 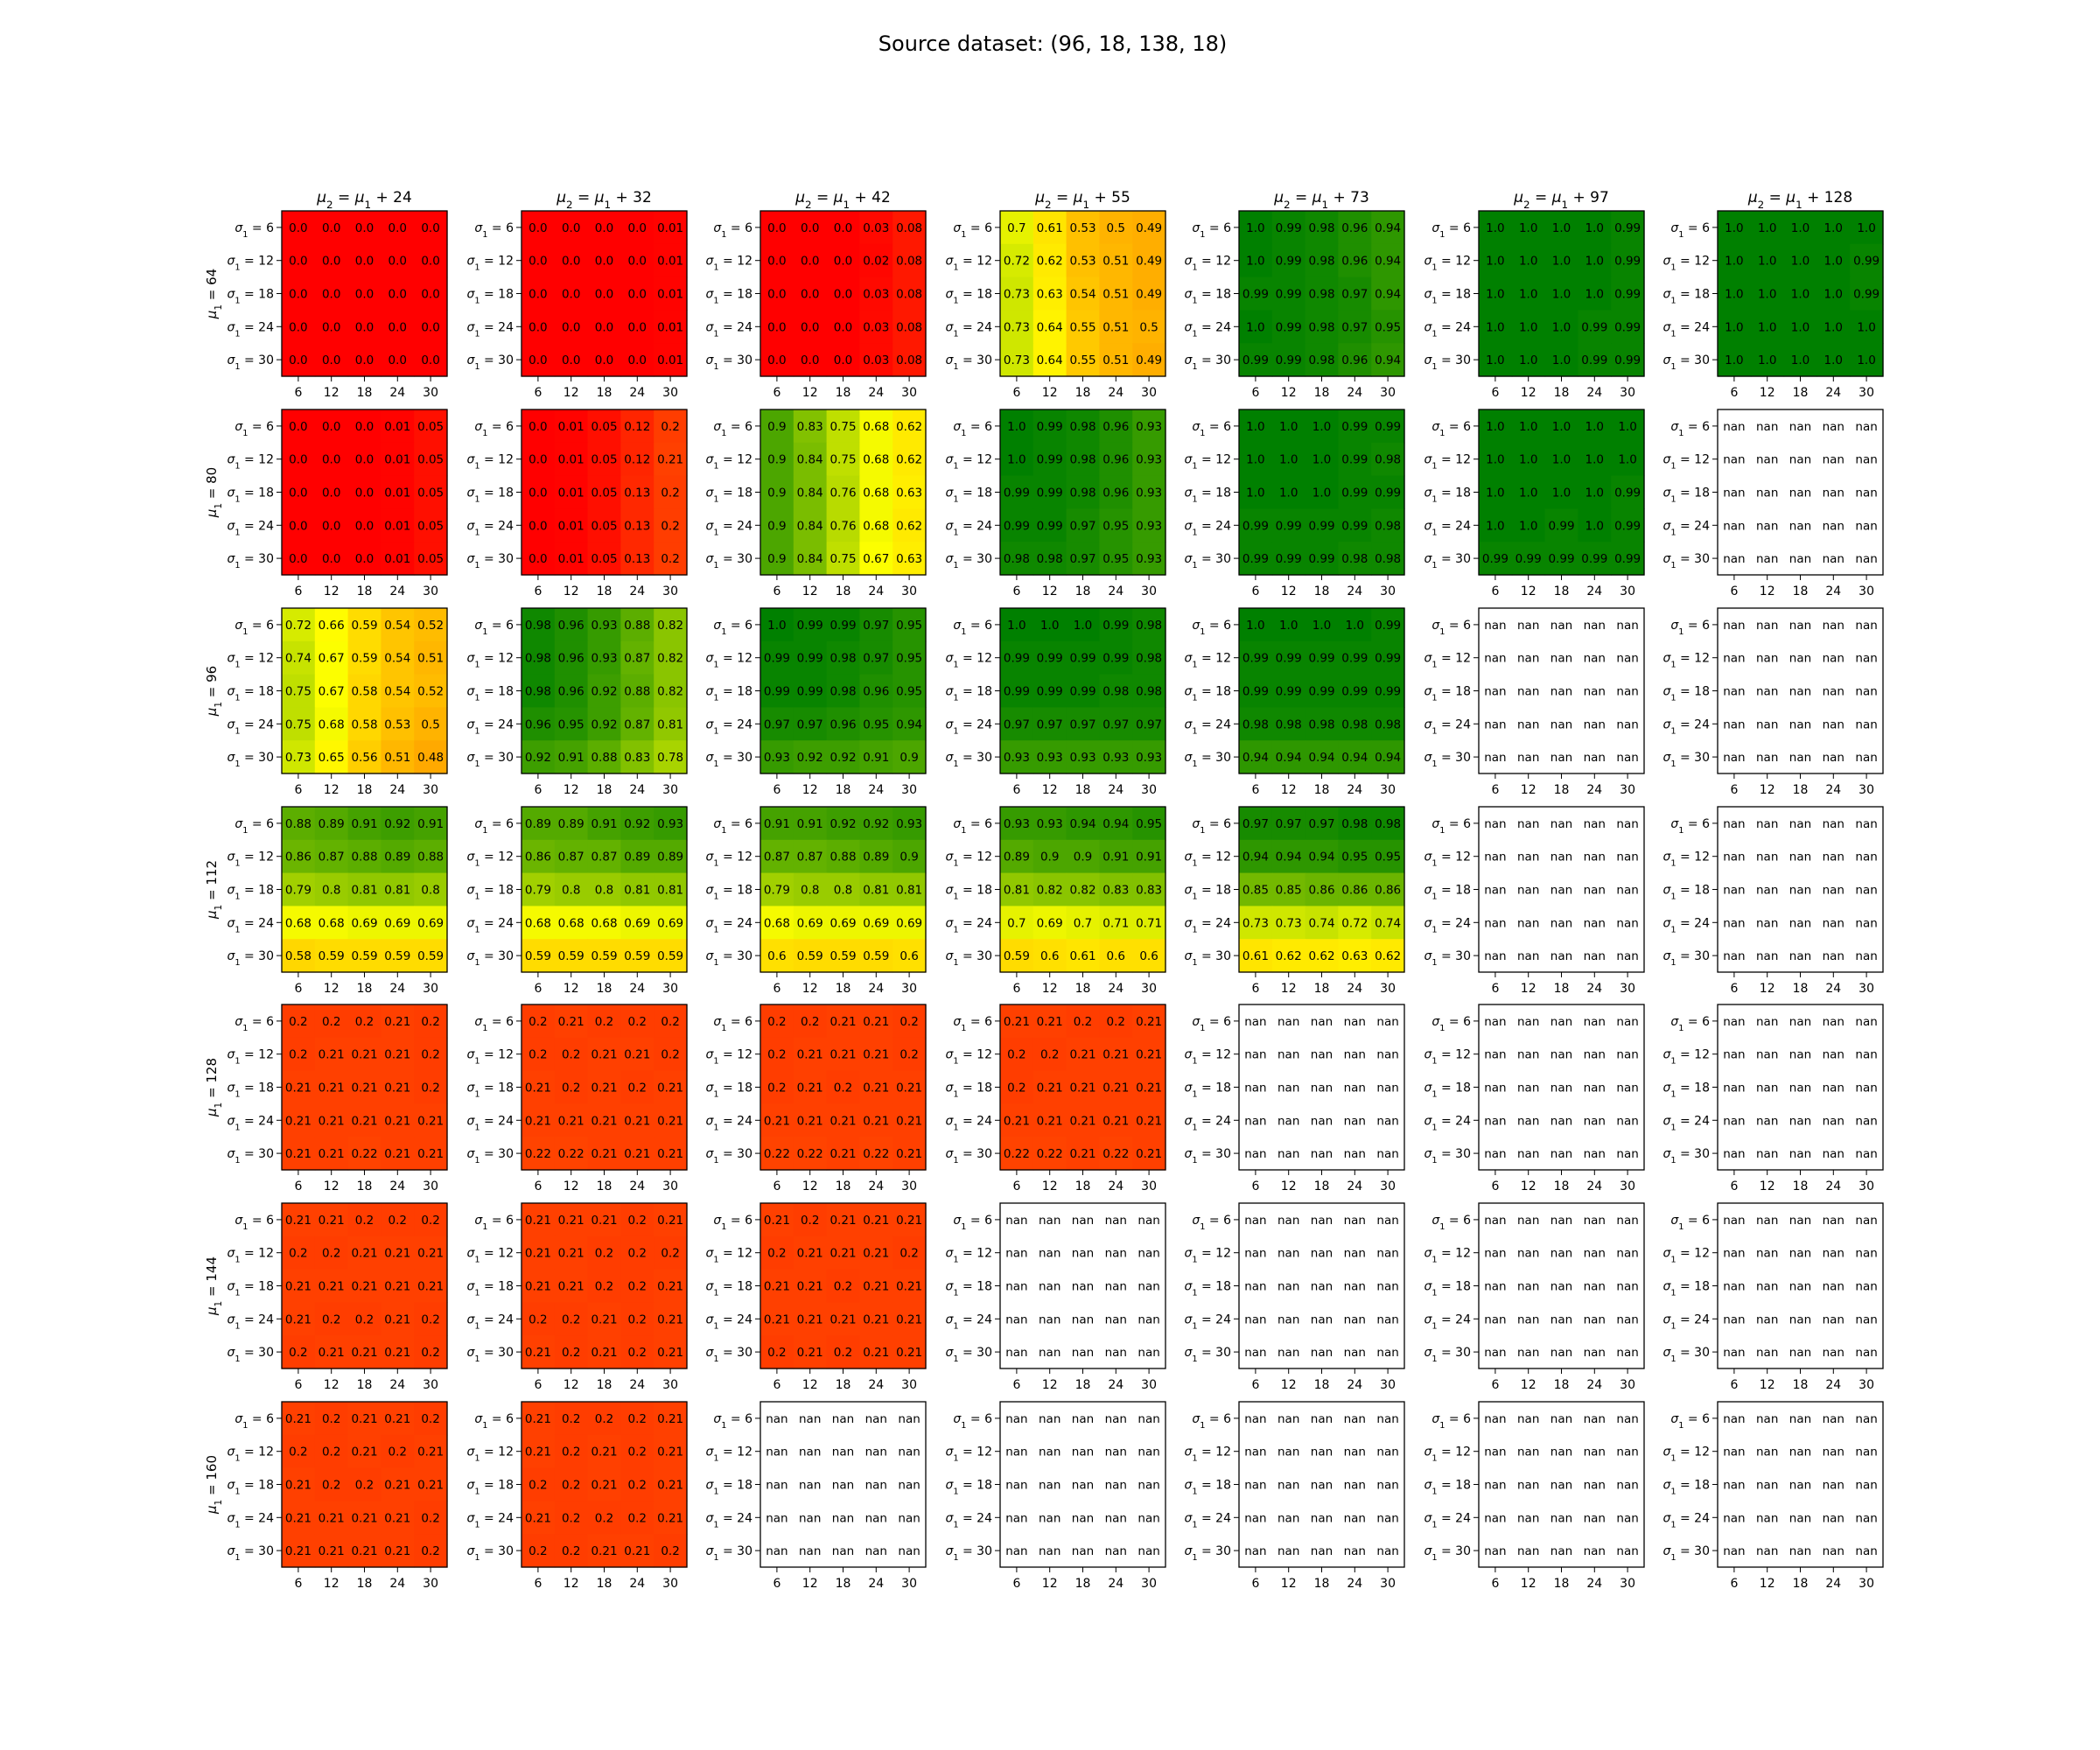 What do you see at coordinates (843, 891) in the screenshot?
I see `cell-value-label: 0.8` at bounding box center [843, 891].